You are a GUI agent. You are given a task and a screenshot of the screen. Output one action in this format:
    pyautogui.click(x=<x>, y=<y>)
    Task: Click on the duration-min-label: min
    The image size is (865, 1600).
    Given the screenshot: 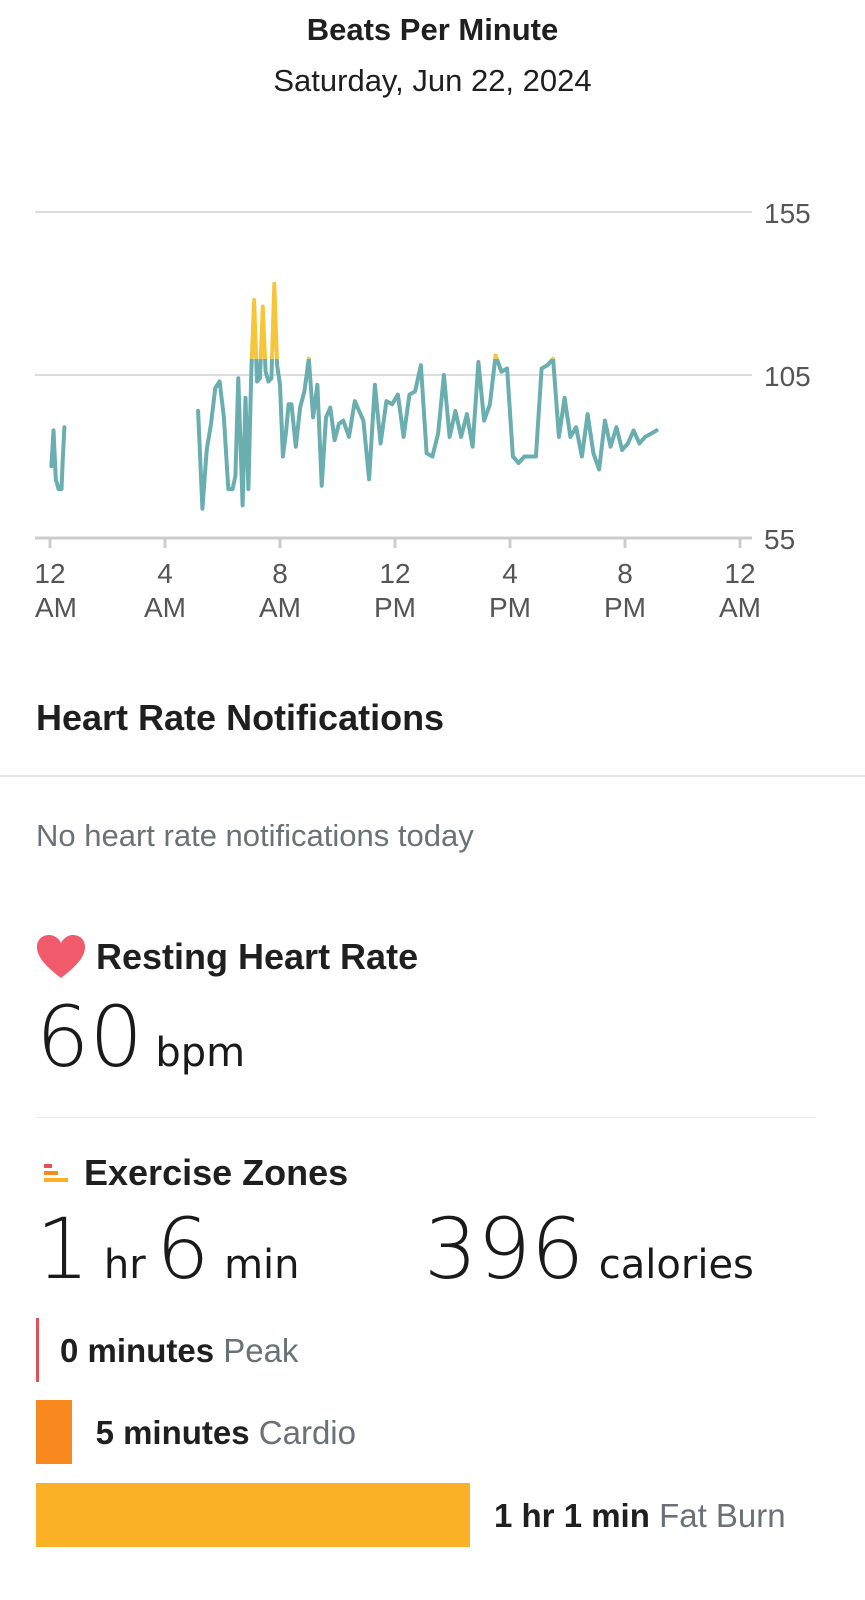 What is the action you would take?
    pyautogui.click(x=262, y=1265)
    